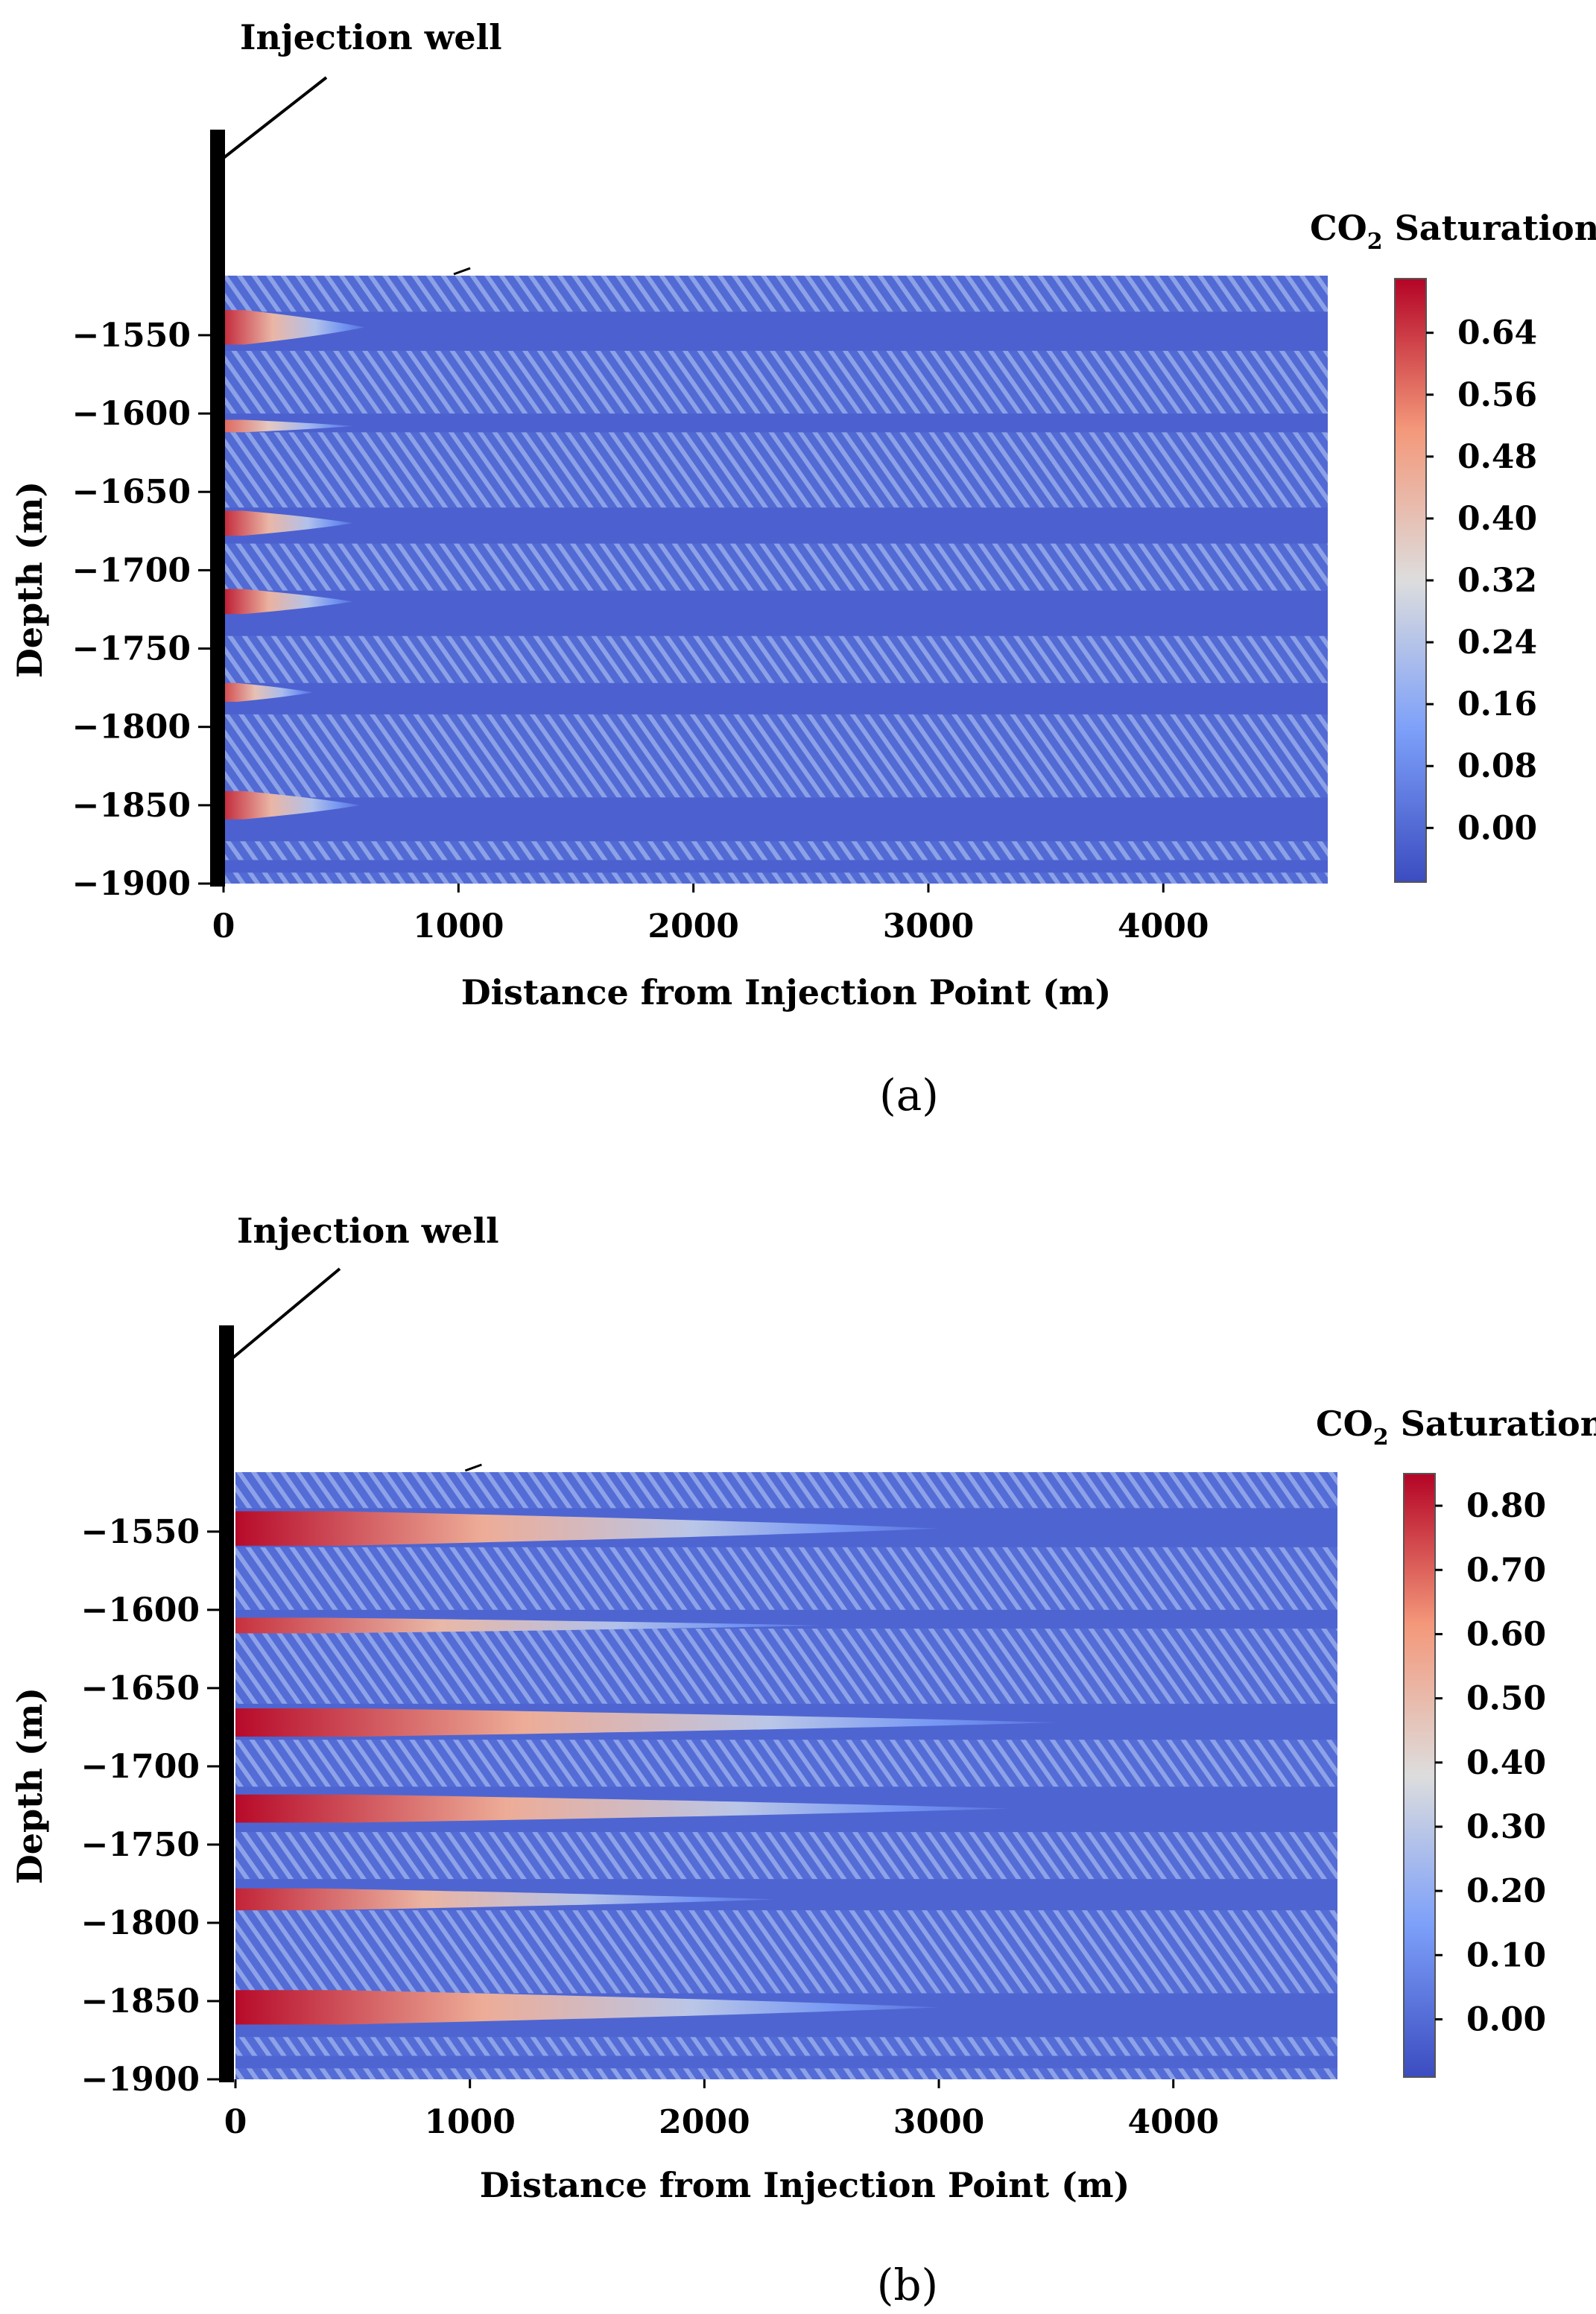 The width and height of the screenshot is (1596, 2314). Describe the element at coordinates (1497, 333) in the screenshot. I see `colorbar-tick-label: 0.64` at that location.